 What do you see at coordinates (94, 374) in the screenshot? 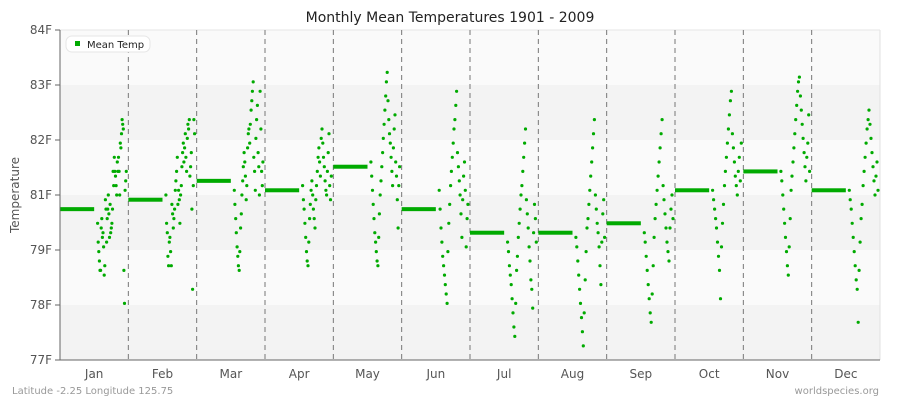
I see `x-tick-label: Jan` at bounding box center [94, 374].